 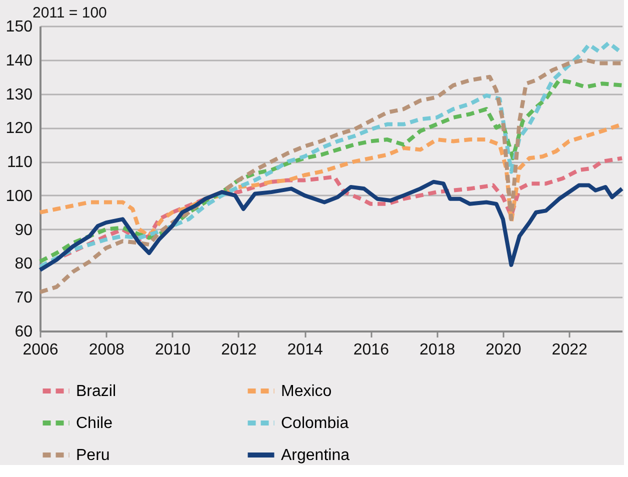 I want to click on y-tick-label: 70, so click(x=23, y=298).